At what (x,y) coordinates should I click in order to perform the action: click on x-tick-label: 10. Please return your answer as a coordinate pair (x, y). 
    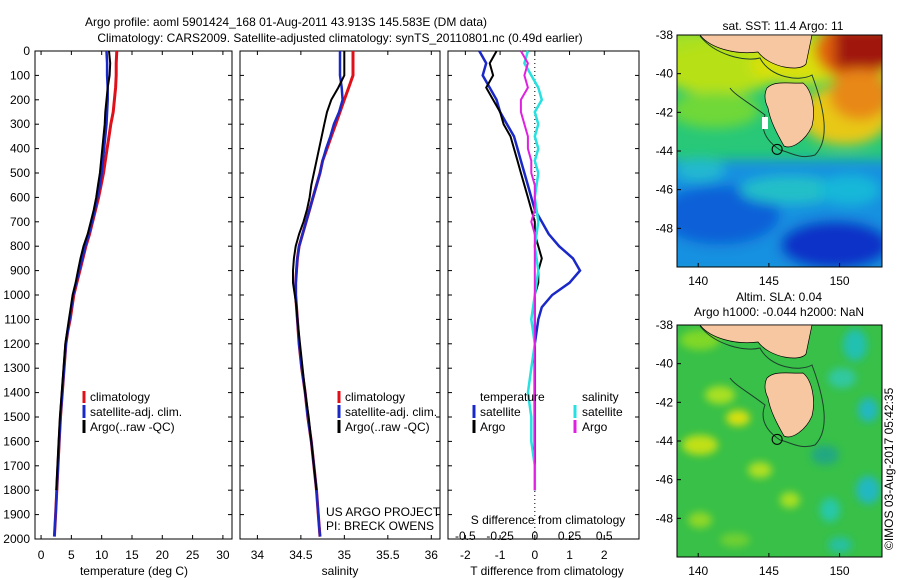
    Looking at the image, I should click on (102, 555).